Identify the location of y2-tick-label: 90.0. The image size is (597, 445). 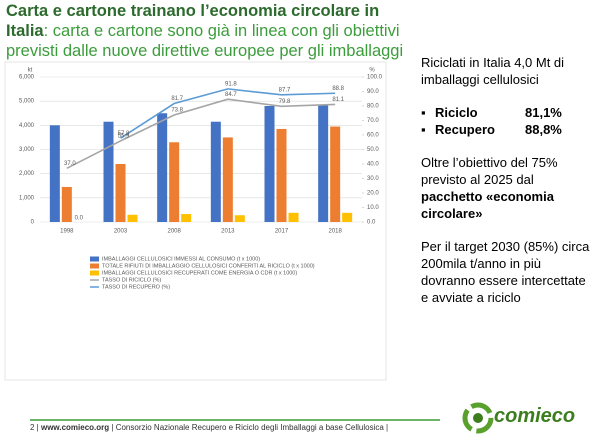
(373, 92).